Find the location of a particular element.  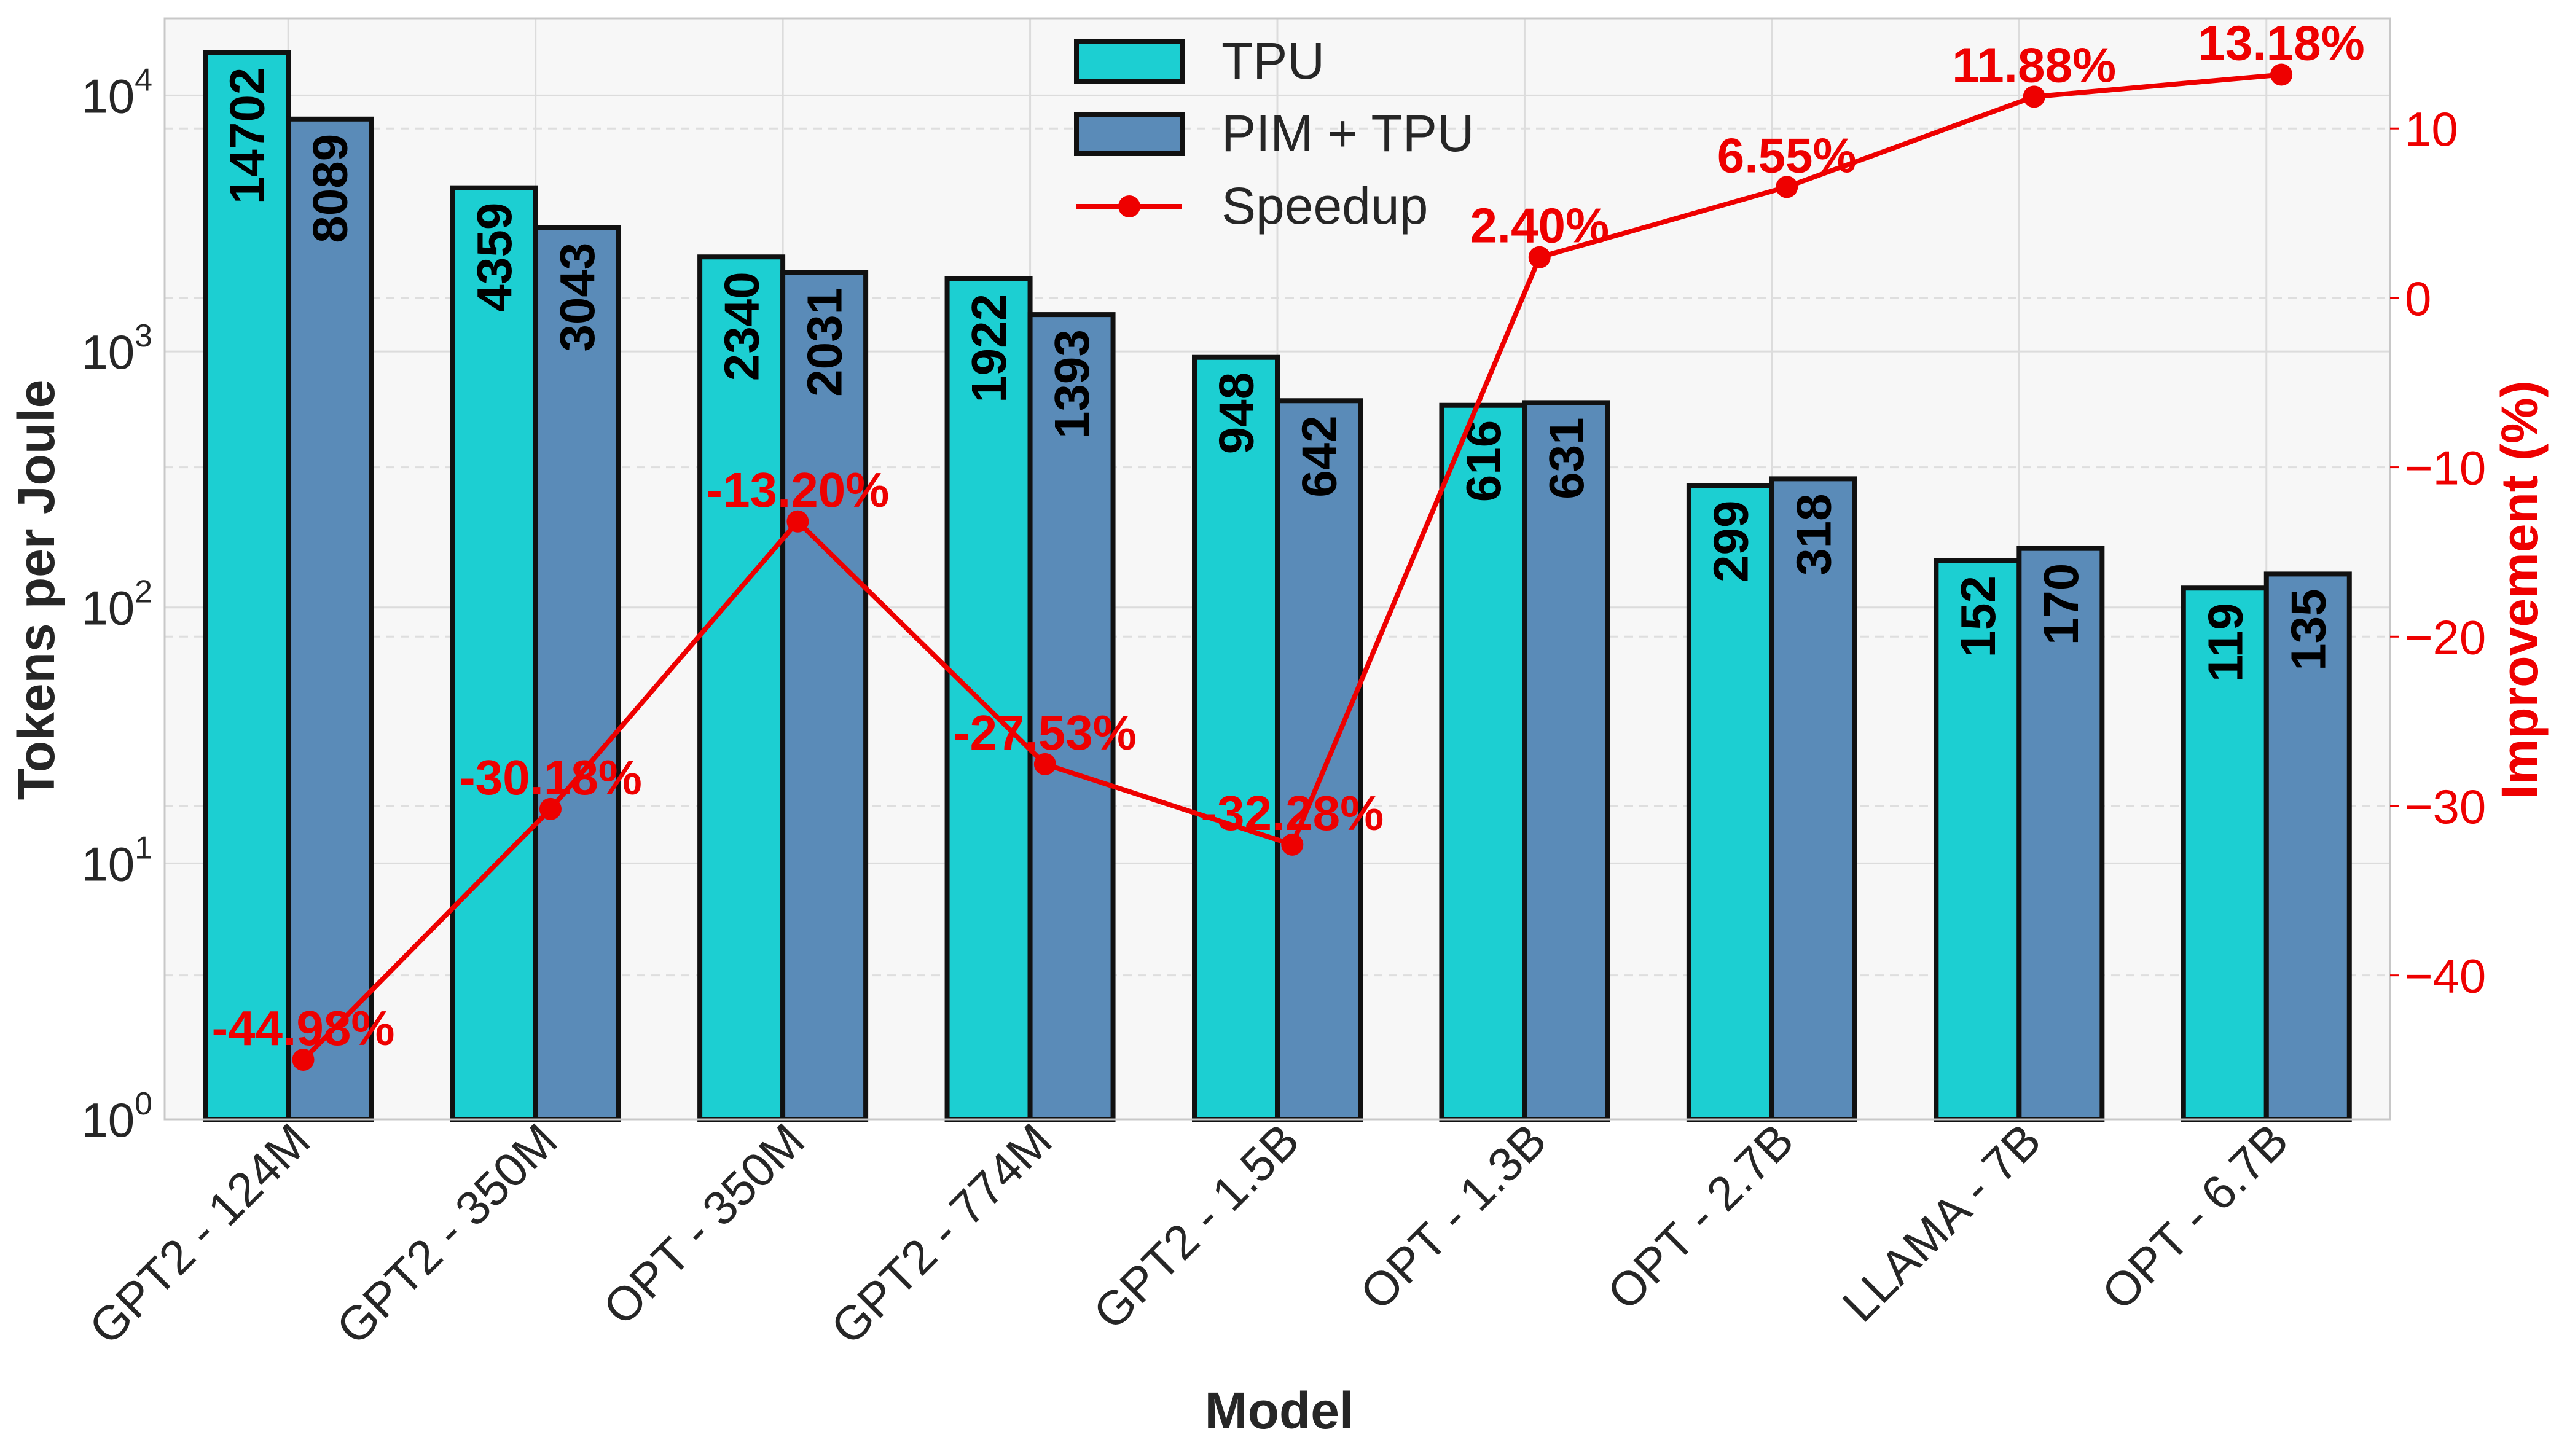

x-tick-label: GPT2 - 350M is located at coordinates (446, 1234).